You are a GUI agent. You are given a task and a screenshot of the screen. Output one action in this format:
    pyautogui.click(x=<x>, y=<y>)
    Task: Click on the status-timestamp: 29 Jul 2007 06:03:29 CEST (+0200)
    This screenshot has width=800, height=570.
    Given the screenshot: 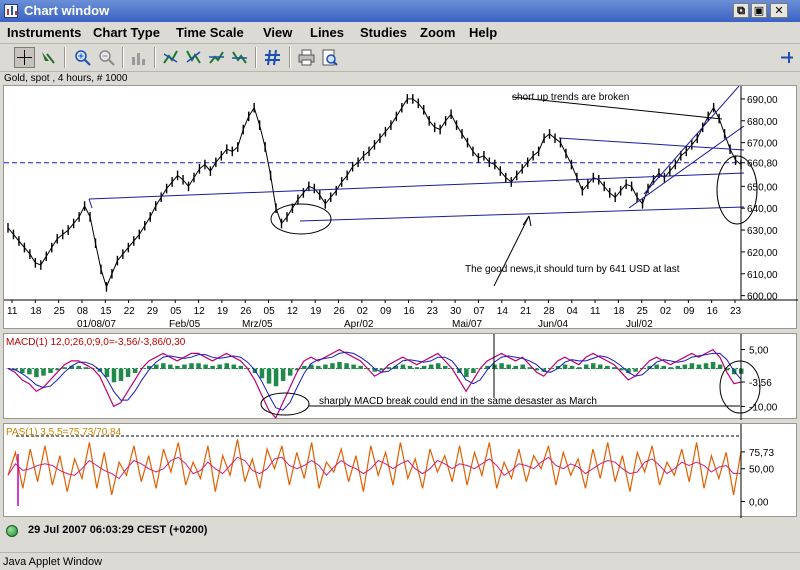 What is the action you would take?
    pyautogui.click(x=118, y=530)
    